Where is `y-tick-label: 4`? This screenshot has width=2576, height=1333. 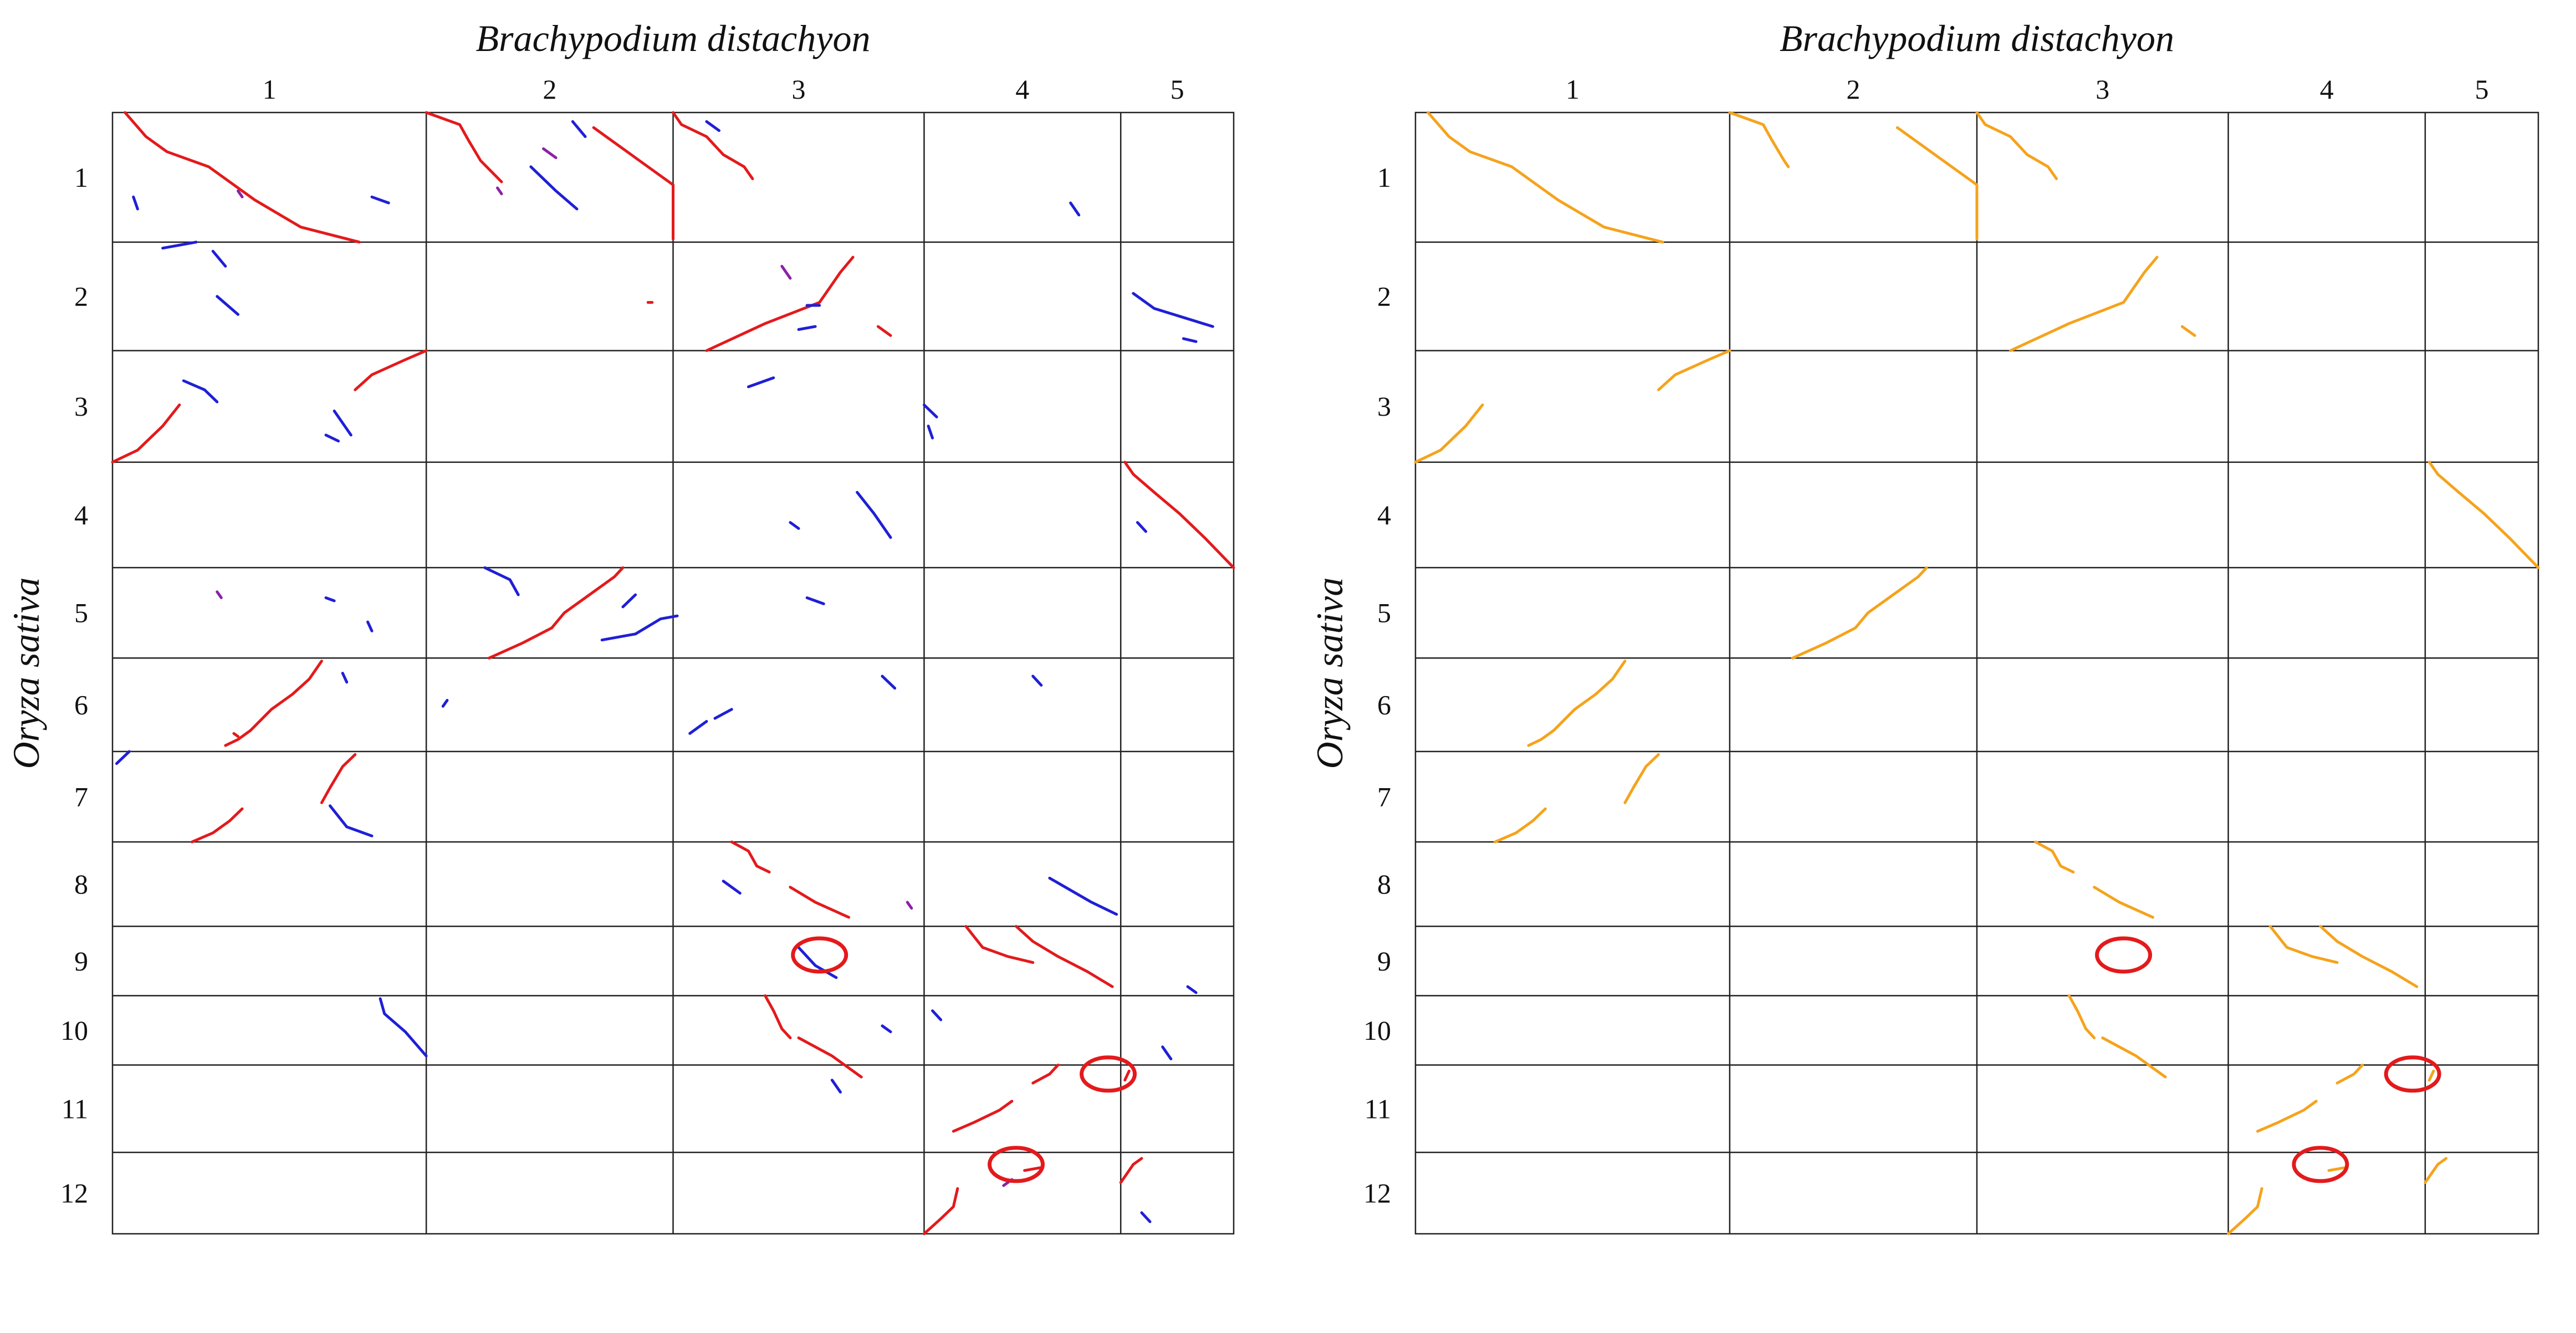
y-tick-label: 4 is located at coordinates (1384, 514).